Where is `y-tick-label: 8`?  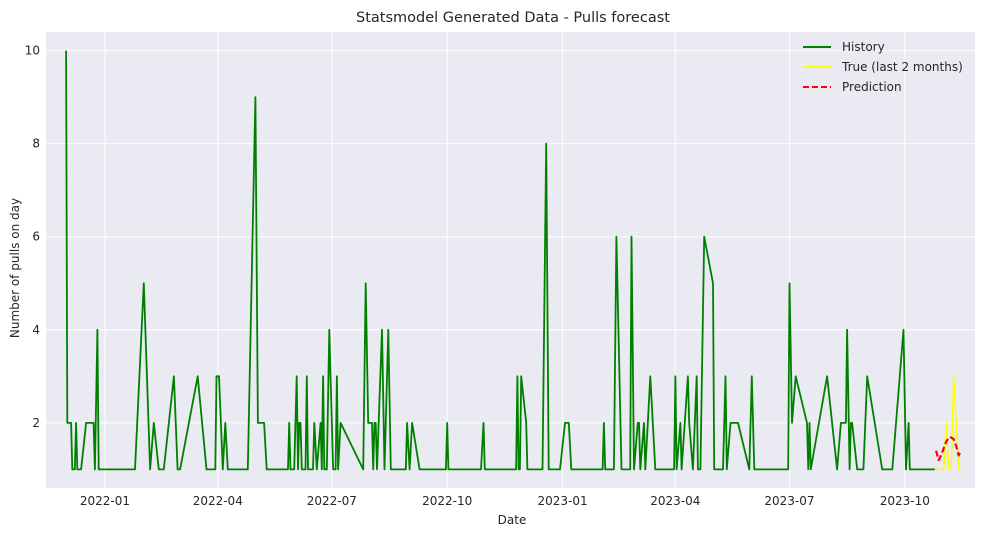
y-tick-label: 8 is located at coordinates (36, 144).